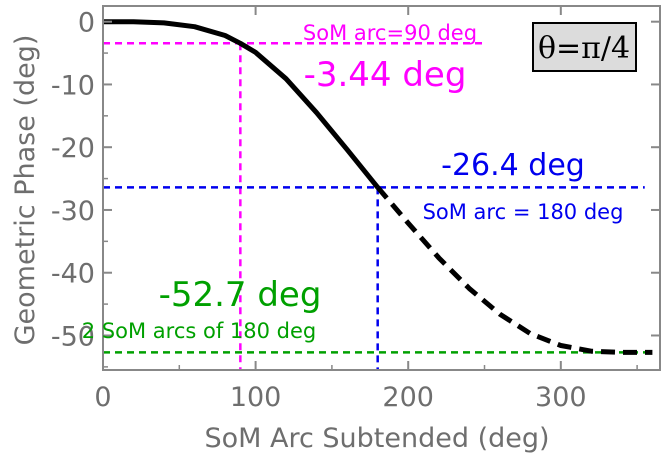  I want to click on annotation-180-value-label: -26.4 deg, so click(513, 165).